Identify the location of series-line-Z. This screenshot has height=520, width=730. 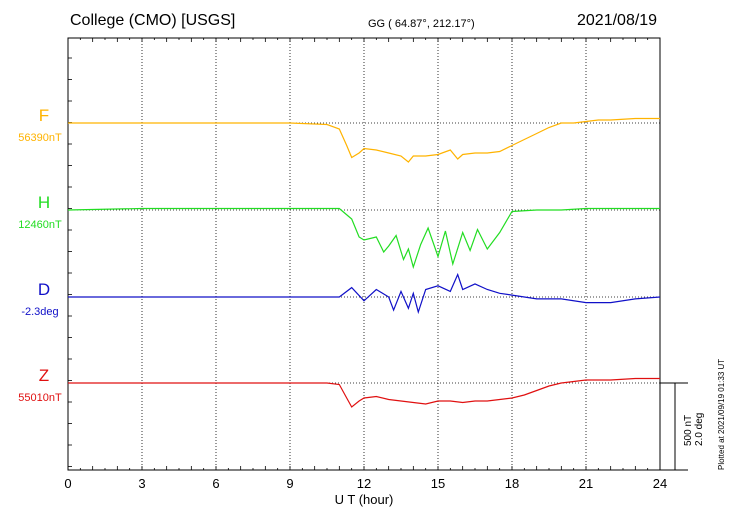
(364, 392).